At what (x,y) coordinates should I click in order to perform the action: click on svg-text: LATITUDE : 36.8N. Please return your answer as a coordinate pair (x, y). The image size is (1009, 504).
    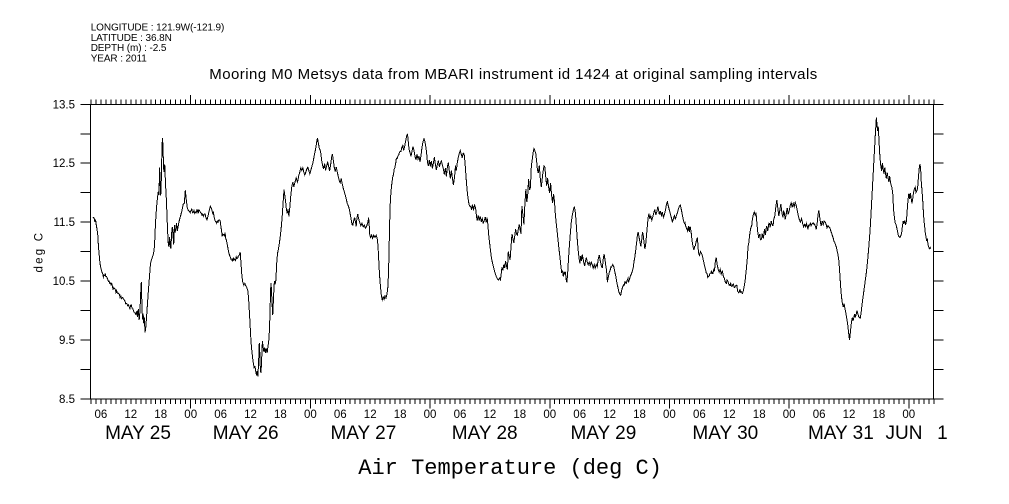
    Looking at the image, I should click on (131, 38).